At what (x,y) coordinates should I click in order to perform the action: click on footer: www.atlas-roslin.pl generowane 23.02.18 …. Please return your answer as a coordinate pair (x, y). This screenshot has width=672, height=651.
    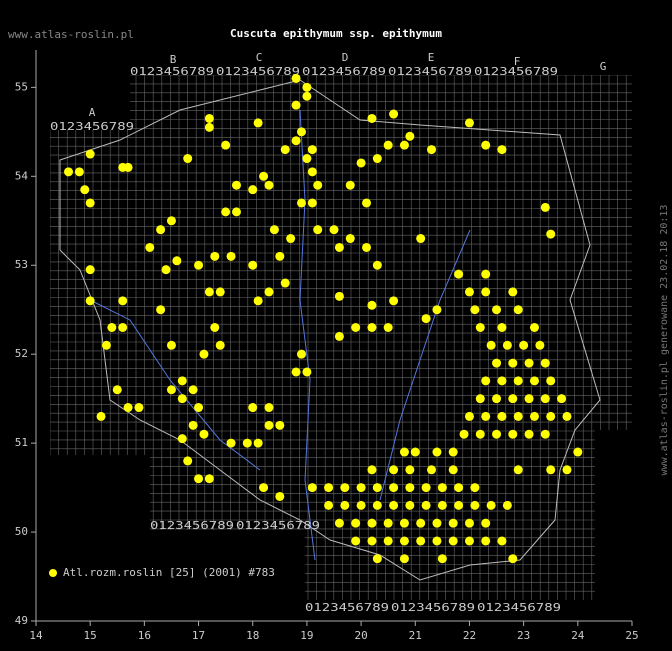
    Looking at the image, I should click on (664, 340).